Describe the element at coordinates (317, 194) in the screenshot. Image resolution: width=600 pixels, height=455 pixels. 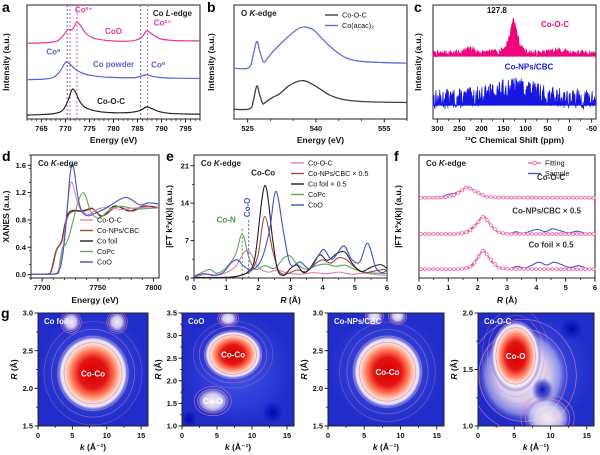
I see `svg-text: CoPc` at that location.